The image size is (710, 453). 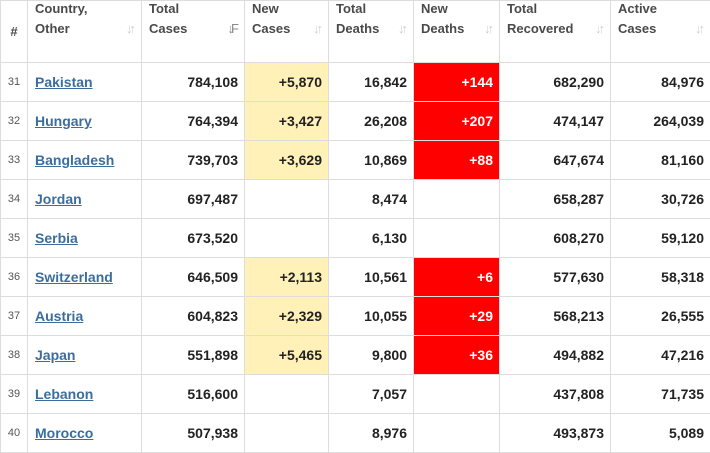 What do you see at coordinates (457, 277) in the screenshot?
I see `new-deaths-cell: +6` at bounding box center [457, 277].